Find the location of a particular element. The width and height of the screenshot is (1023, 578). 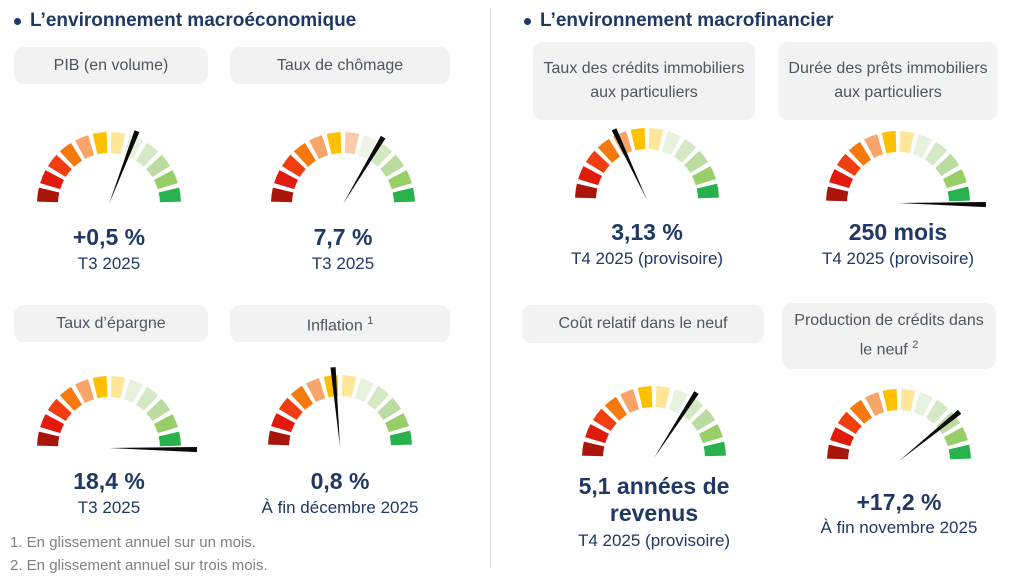

indicator-label: Inflation is located at coordinates (334, 326).